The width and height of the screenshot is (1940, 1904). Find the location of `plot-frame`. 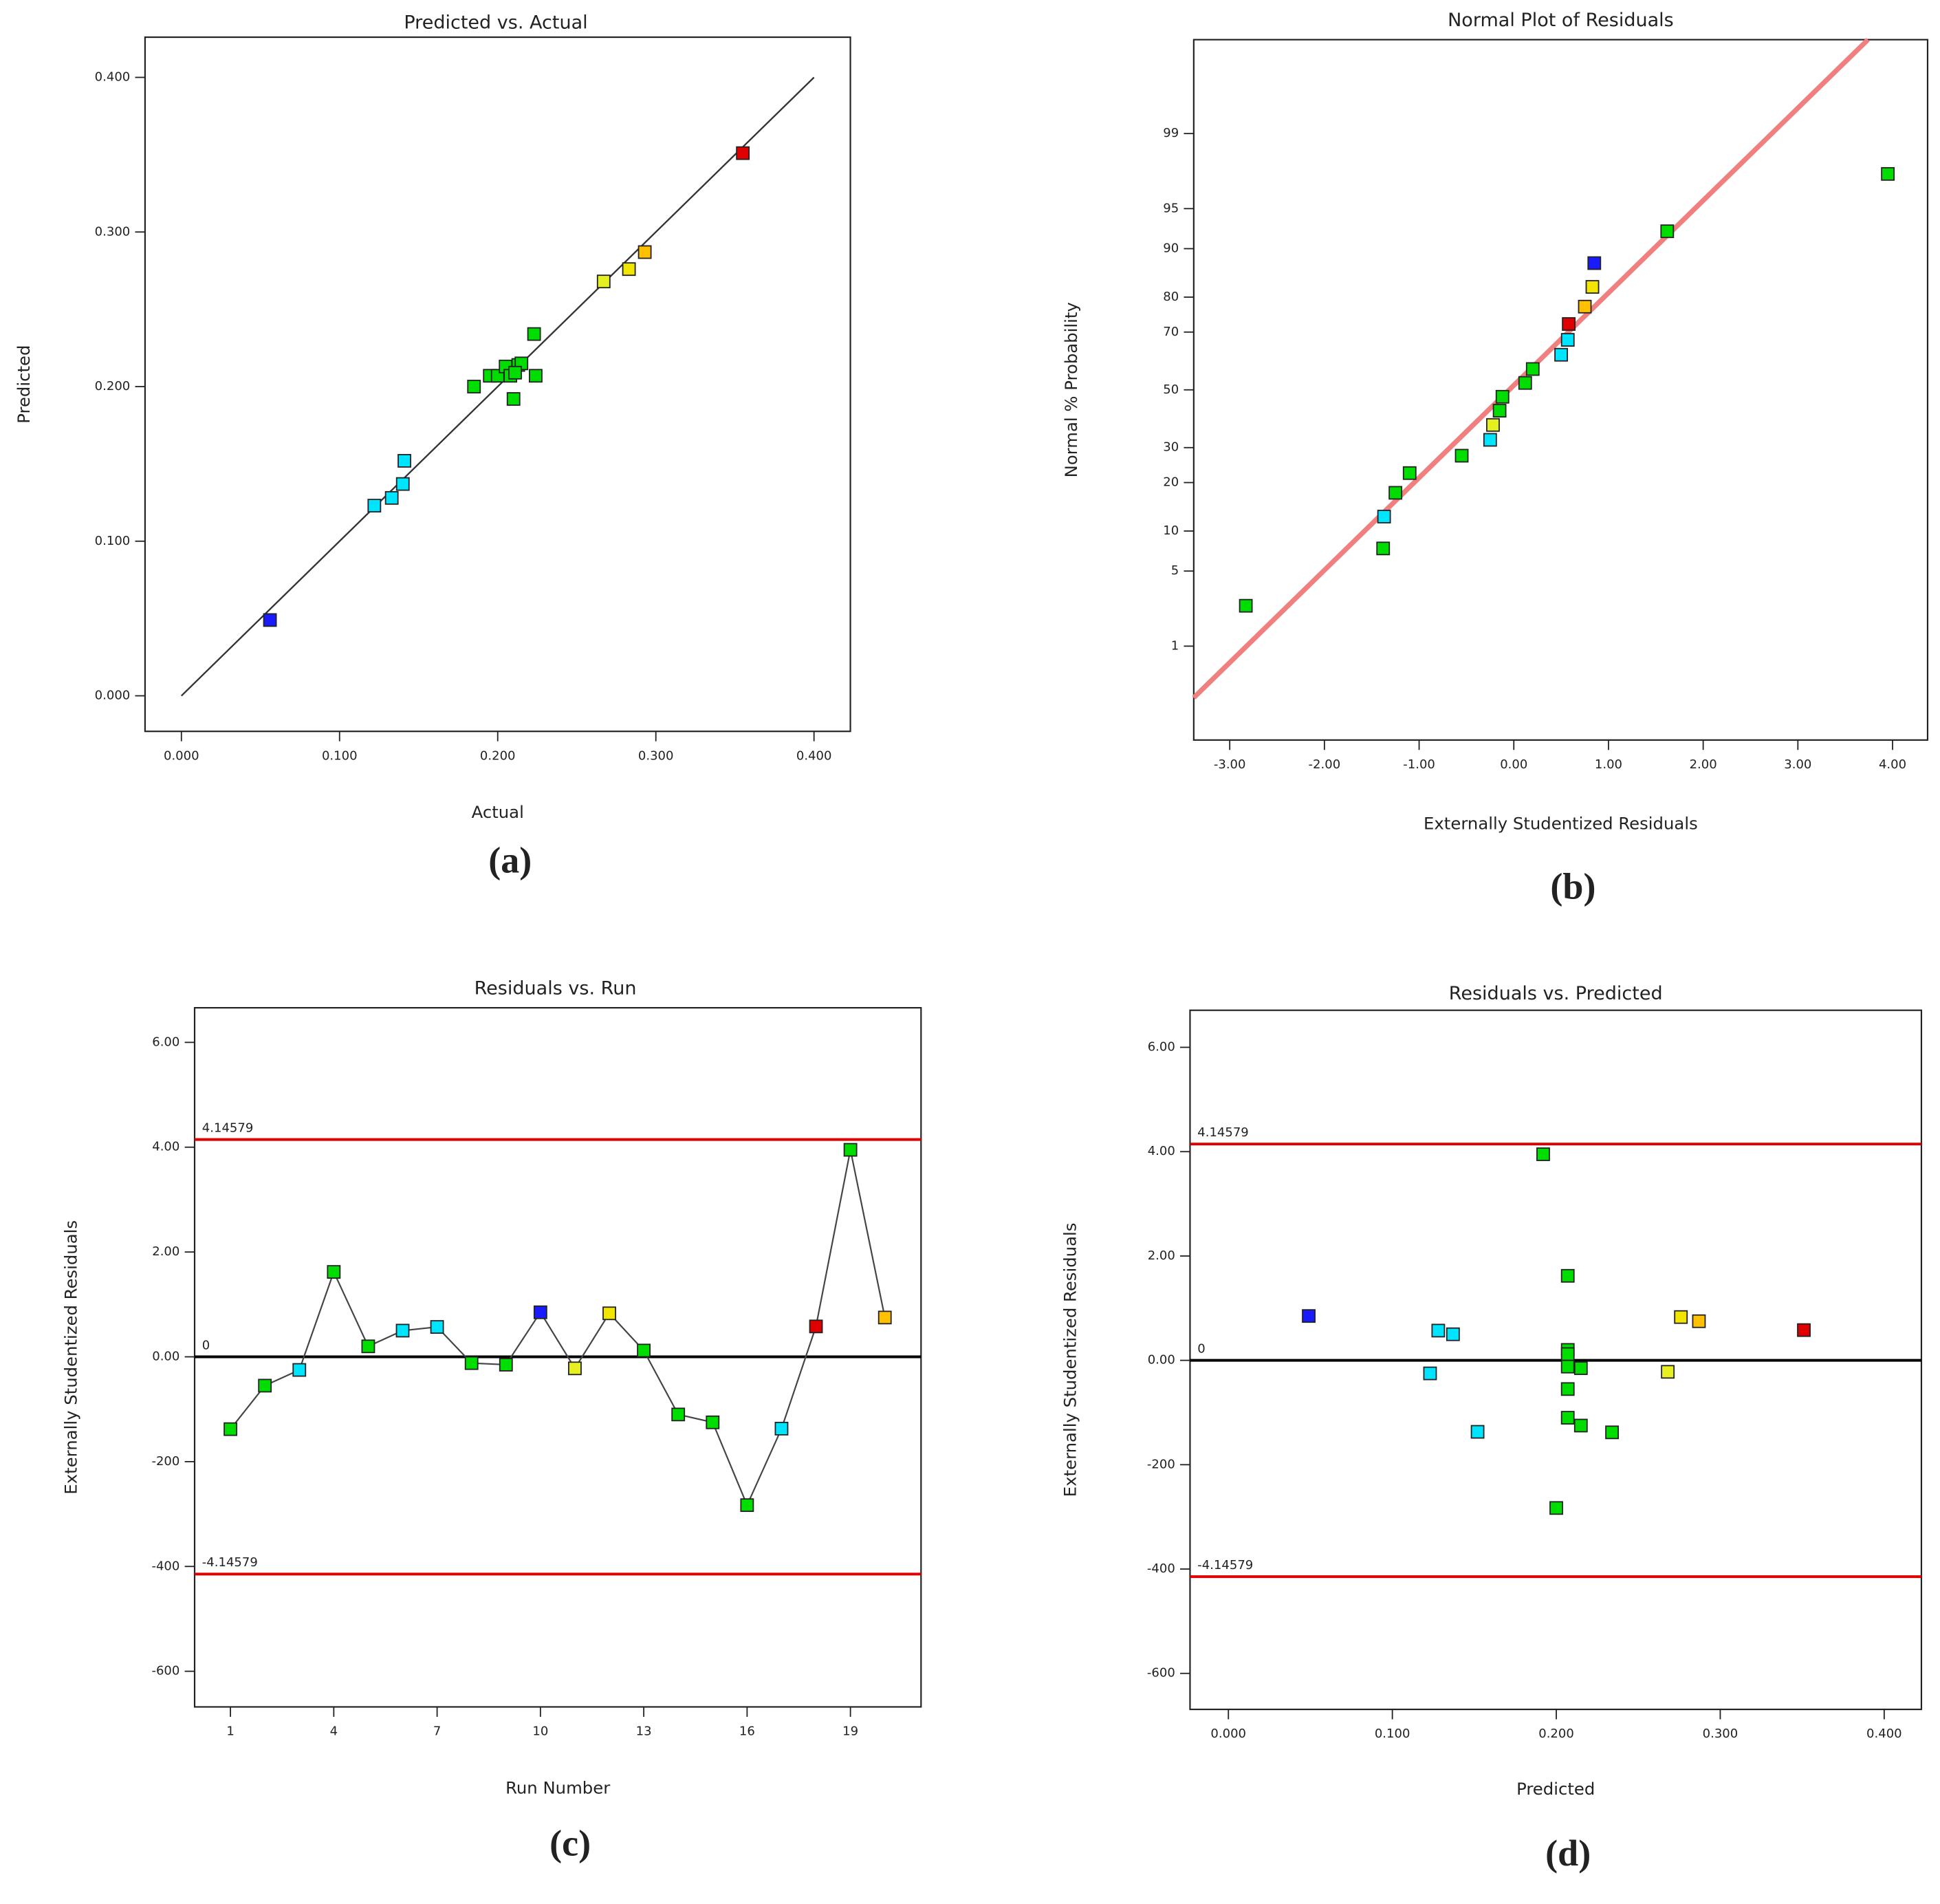

plot-frame is located at coordinates (1560, 390).